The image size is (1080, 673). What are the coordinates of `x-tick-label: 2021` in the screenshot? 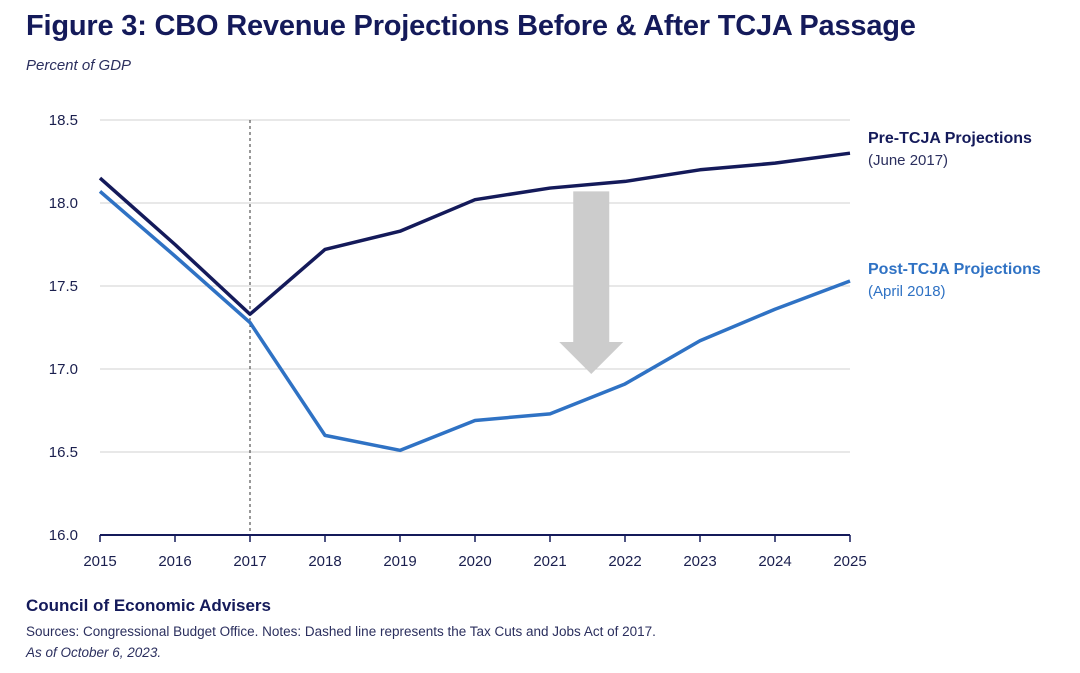 It's located at (549, 561).